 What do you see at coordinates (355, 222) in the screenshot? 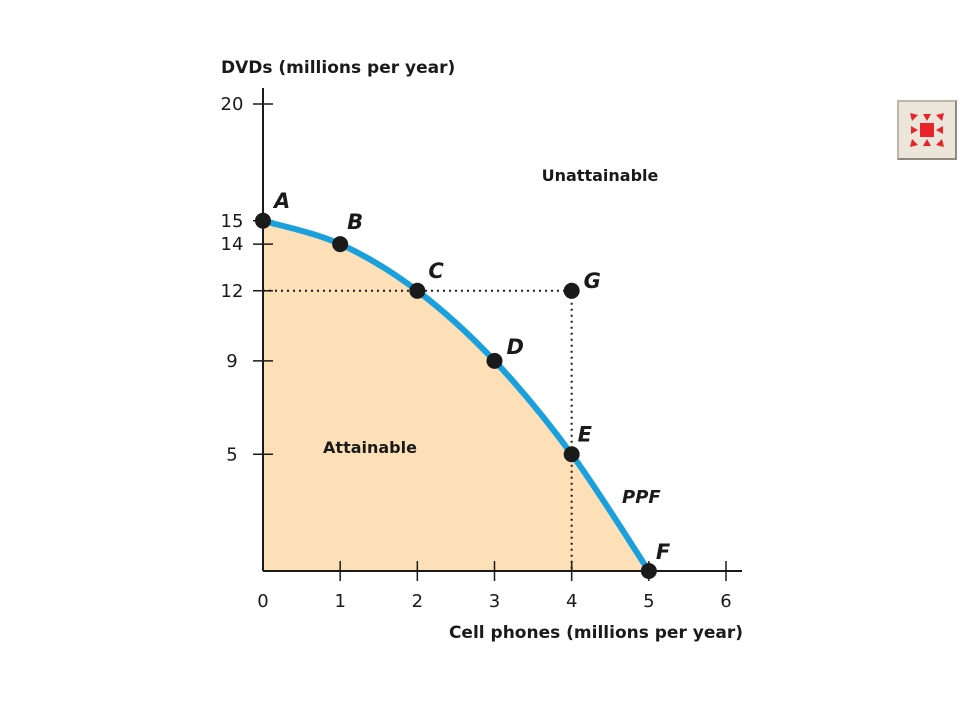
I see `point-label-b: B` at bounding box center [355, 222].